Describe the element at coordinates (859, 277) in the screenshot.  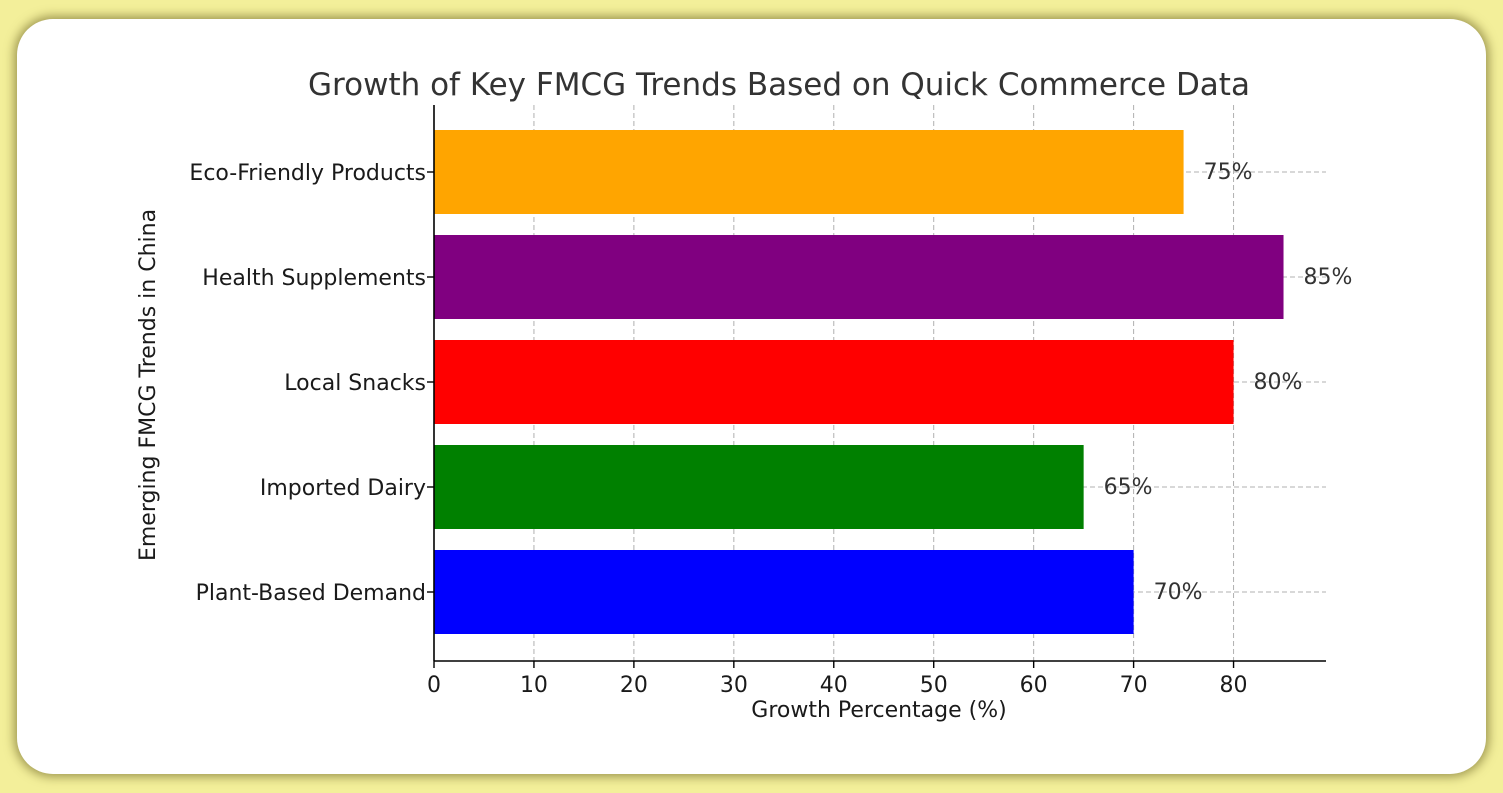
I see `bar-health-supplements` at that location.